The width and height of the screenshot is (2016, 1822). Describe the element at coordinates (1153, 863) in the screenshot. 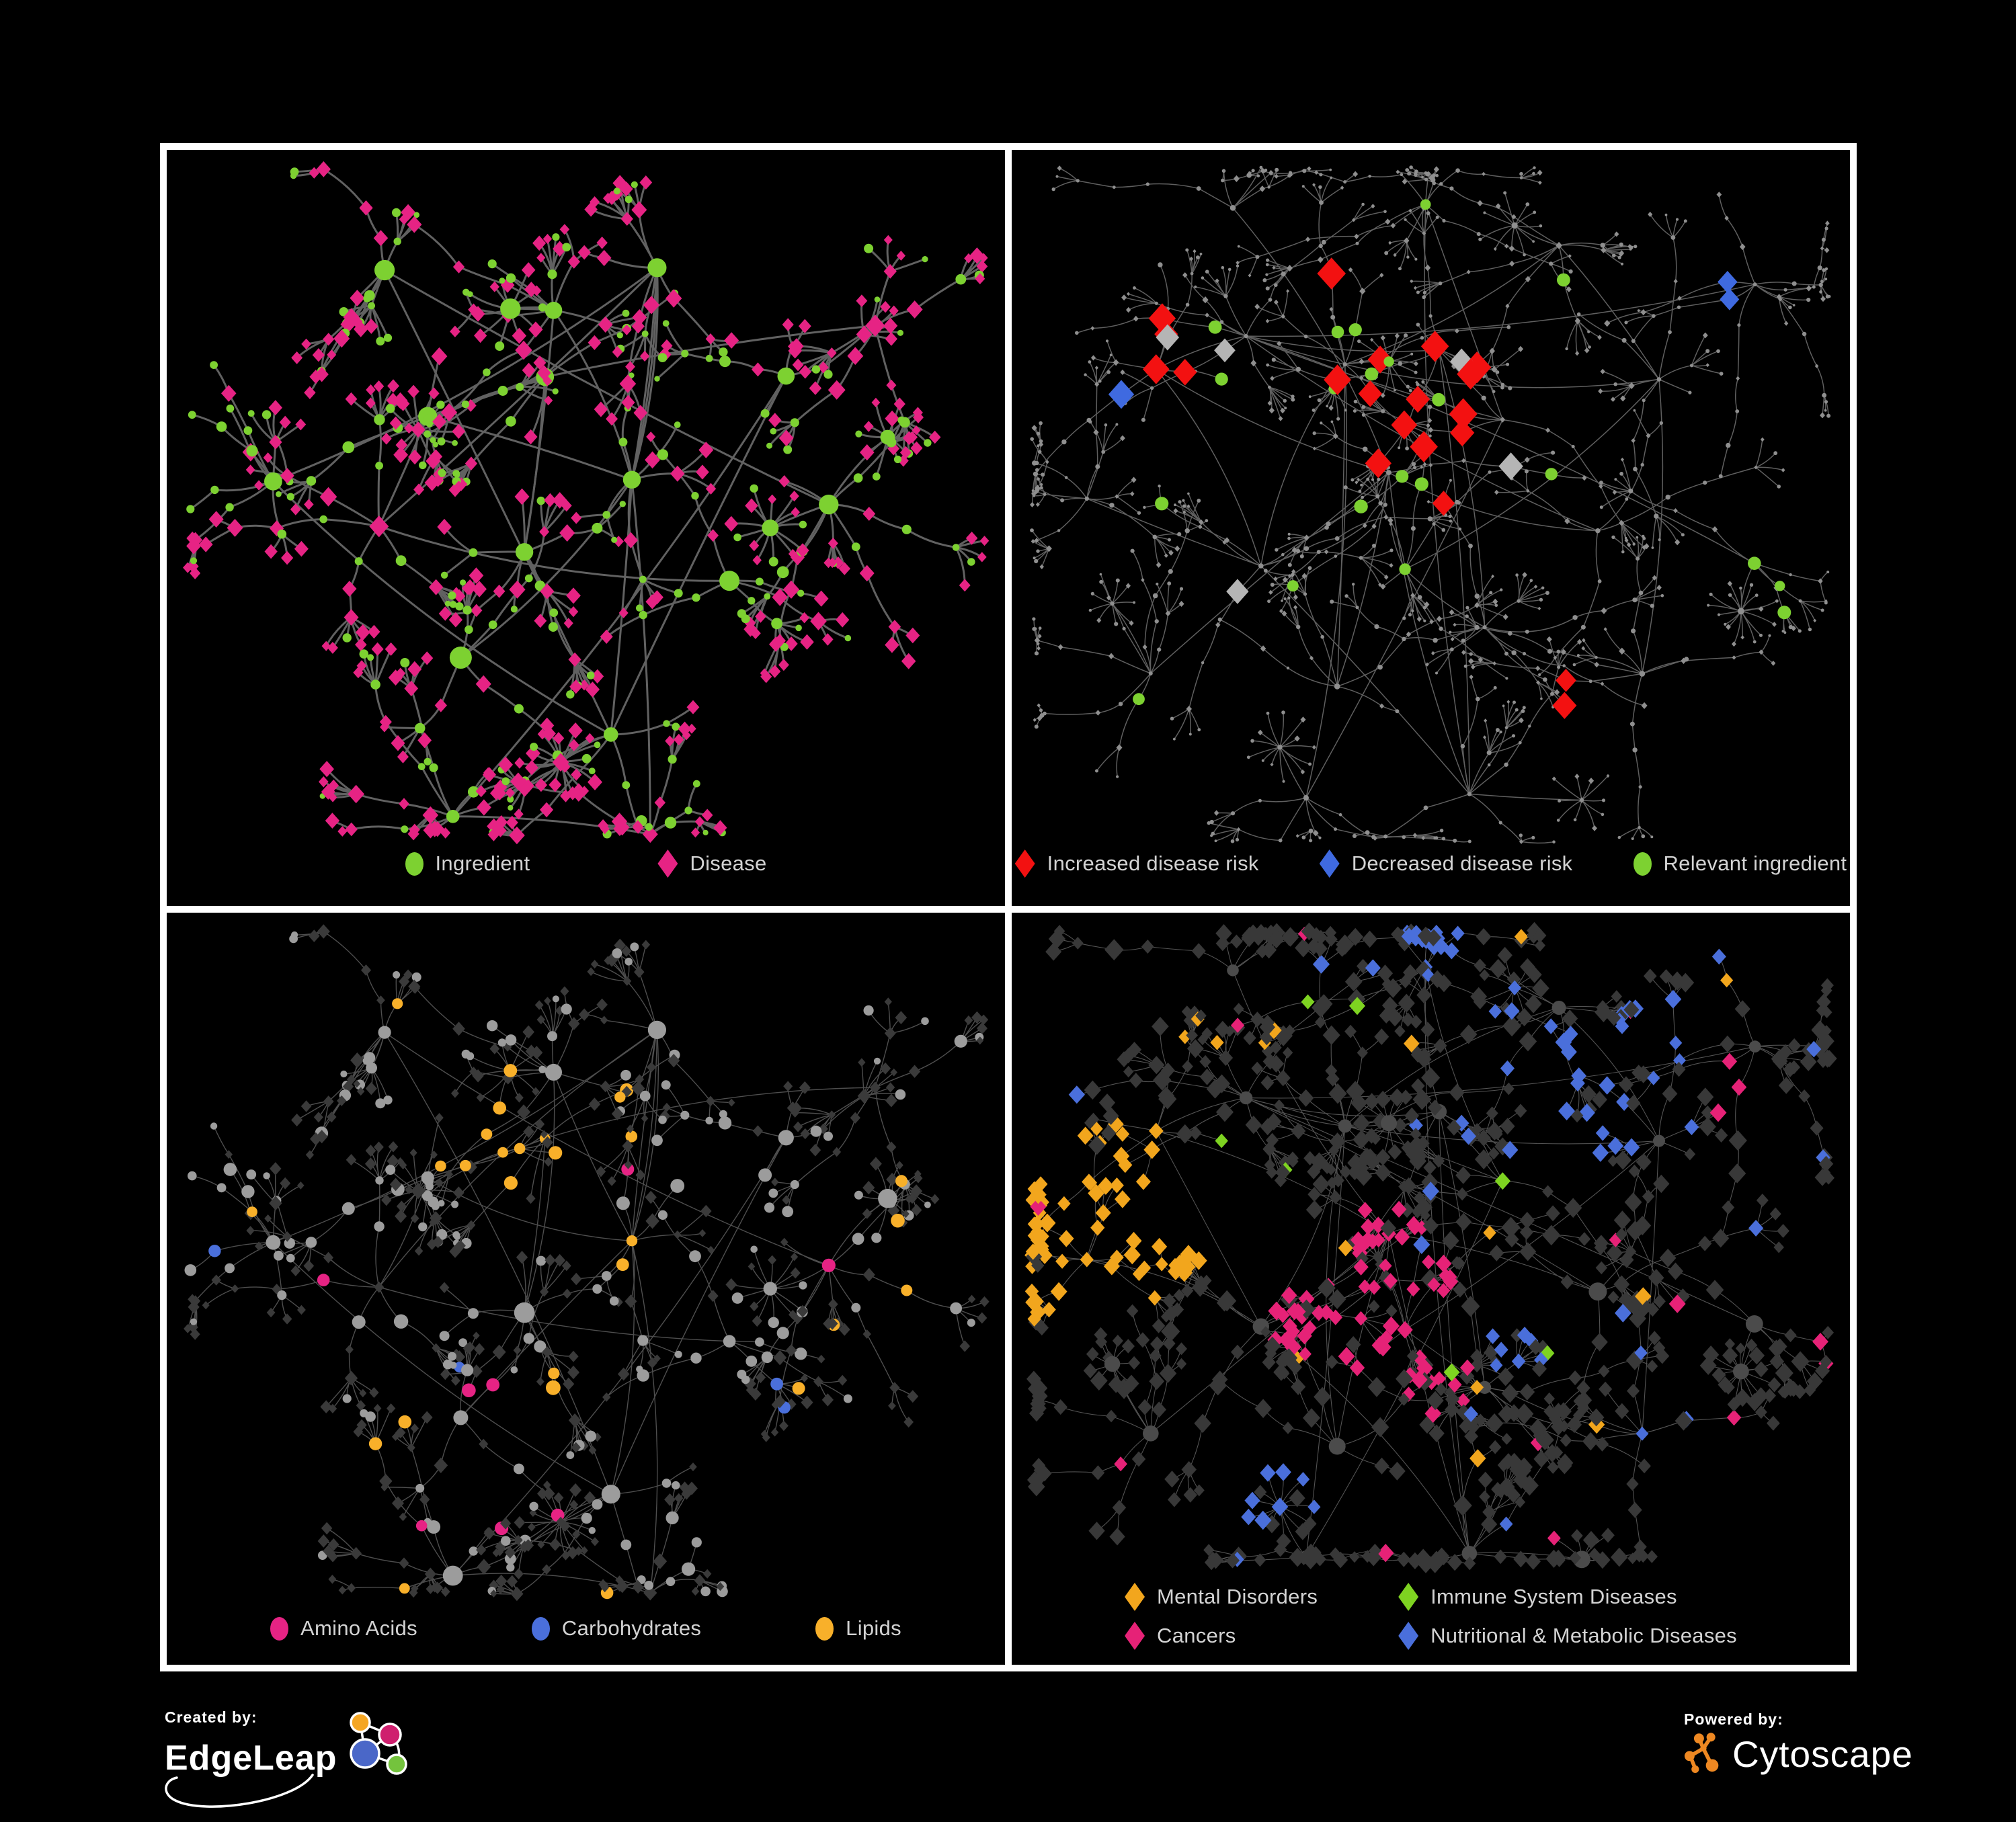

I see `legend-label: Increased disease risk` at that location.